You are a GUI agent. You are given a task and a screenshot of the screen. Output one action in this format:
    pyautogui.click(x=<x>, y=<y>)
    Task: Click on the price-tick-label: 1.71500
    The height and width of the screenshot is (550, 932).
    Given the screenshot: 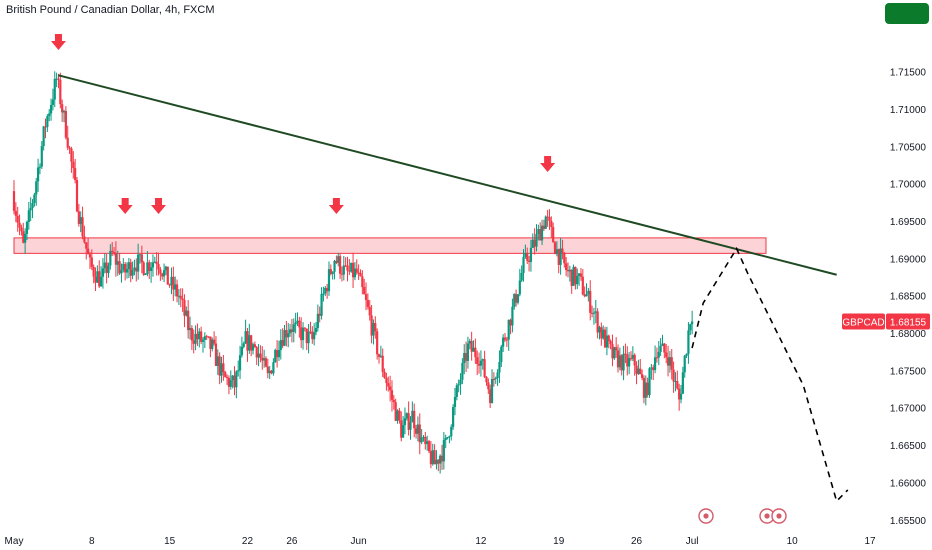 What is the action you would take?
    pyautogui.click(x=908, y=73)
    